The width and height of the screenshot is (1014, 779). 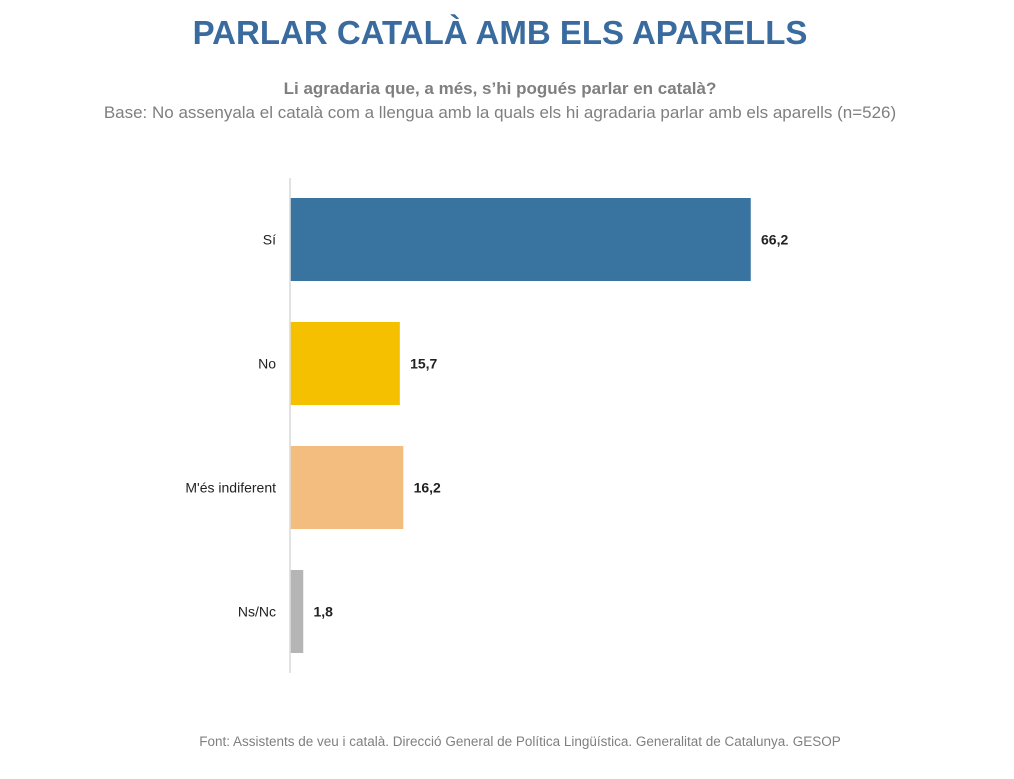 What do you see at coordinates (774, 240) in the screenshot?
I see `value-label: 66,2` at bounding box center [774, 240].